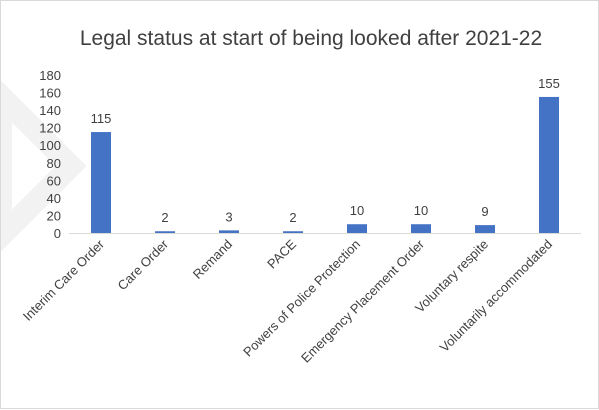 This screenshot has height=410, width=599. Describe the element at coordinates (50, 154) in the screenshot. I see `y-axis-tick-labels: 0 20 40 60 80 100 120 140 160 180` at that location.